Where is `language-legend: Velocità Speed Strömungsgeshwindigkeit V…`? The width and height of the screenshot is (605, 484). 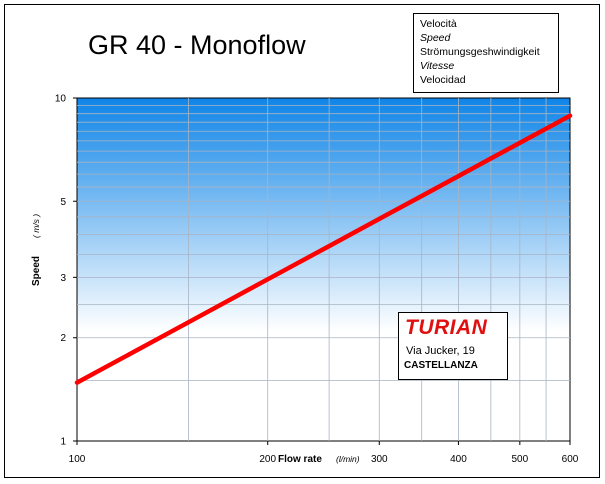 language-legend: Velocità Speed Strömungsgeshwindigkeit V… is located at coordinates (486, 53).